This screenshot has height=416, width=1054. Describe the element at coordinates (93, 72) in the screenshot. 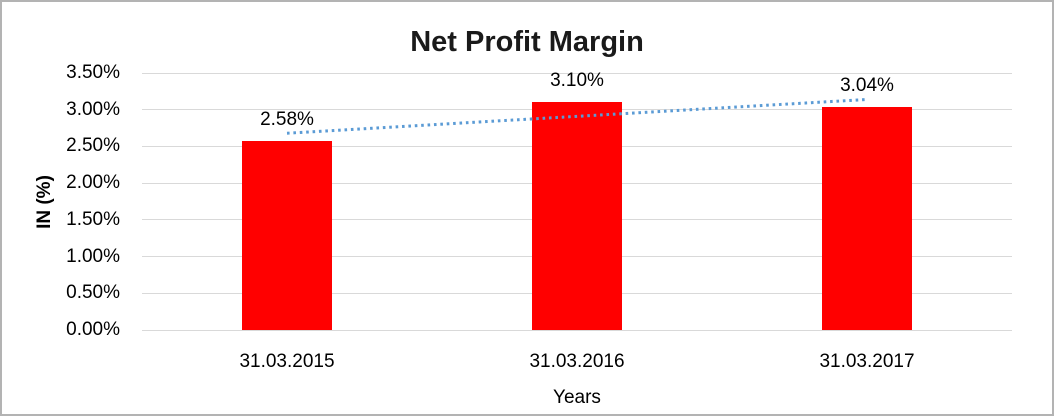

I see `y-tick-label: 3.50%` at that location.